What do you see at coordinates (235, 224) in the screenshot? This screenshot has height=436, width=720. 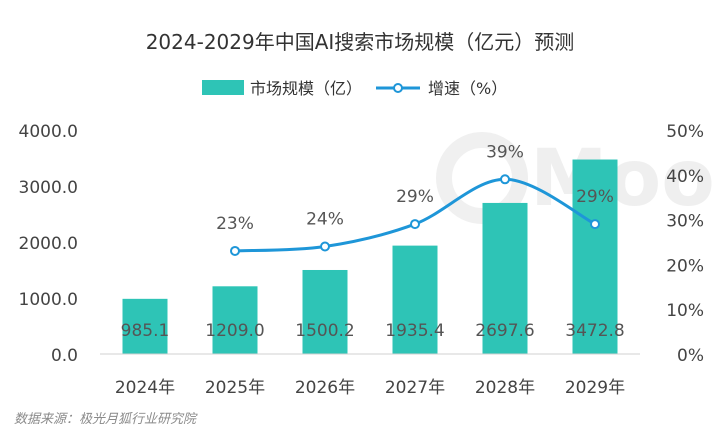 I see `growth-label: 23%` at bounding box center [235, 224].